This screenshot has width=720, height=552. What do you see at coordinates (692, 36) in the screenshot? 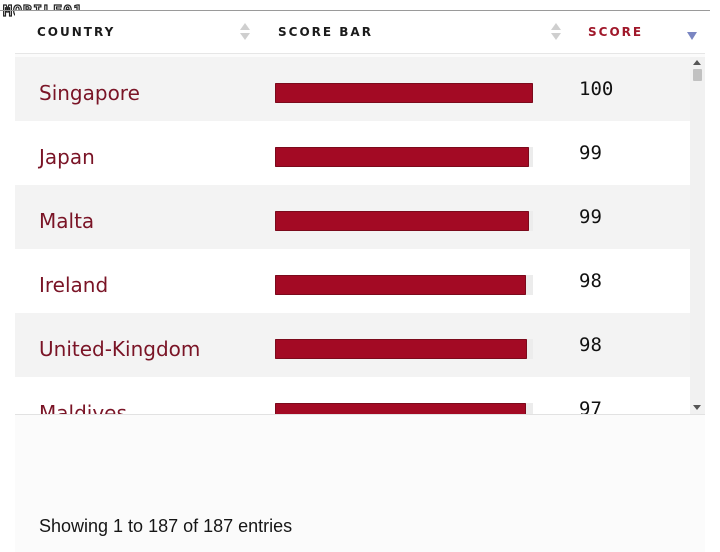
I see `sort-desc-icon` at bounding box center [692, 36].